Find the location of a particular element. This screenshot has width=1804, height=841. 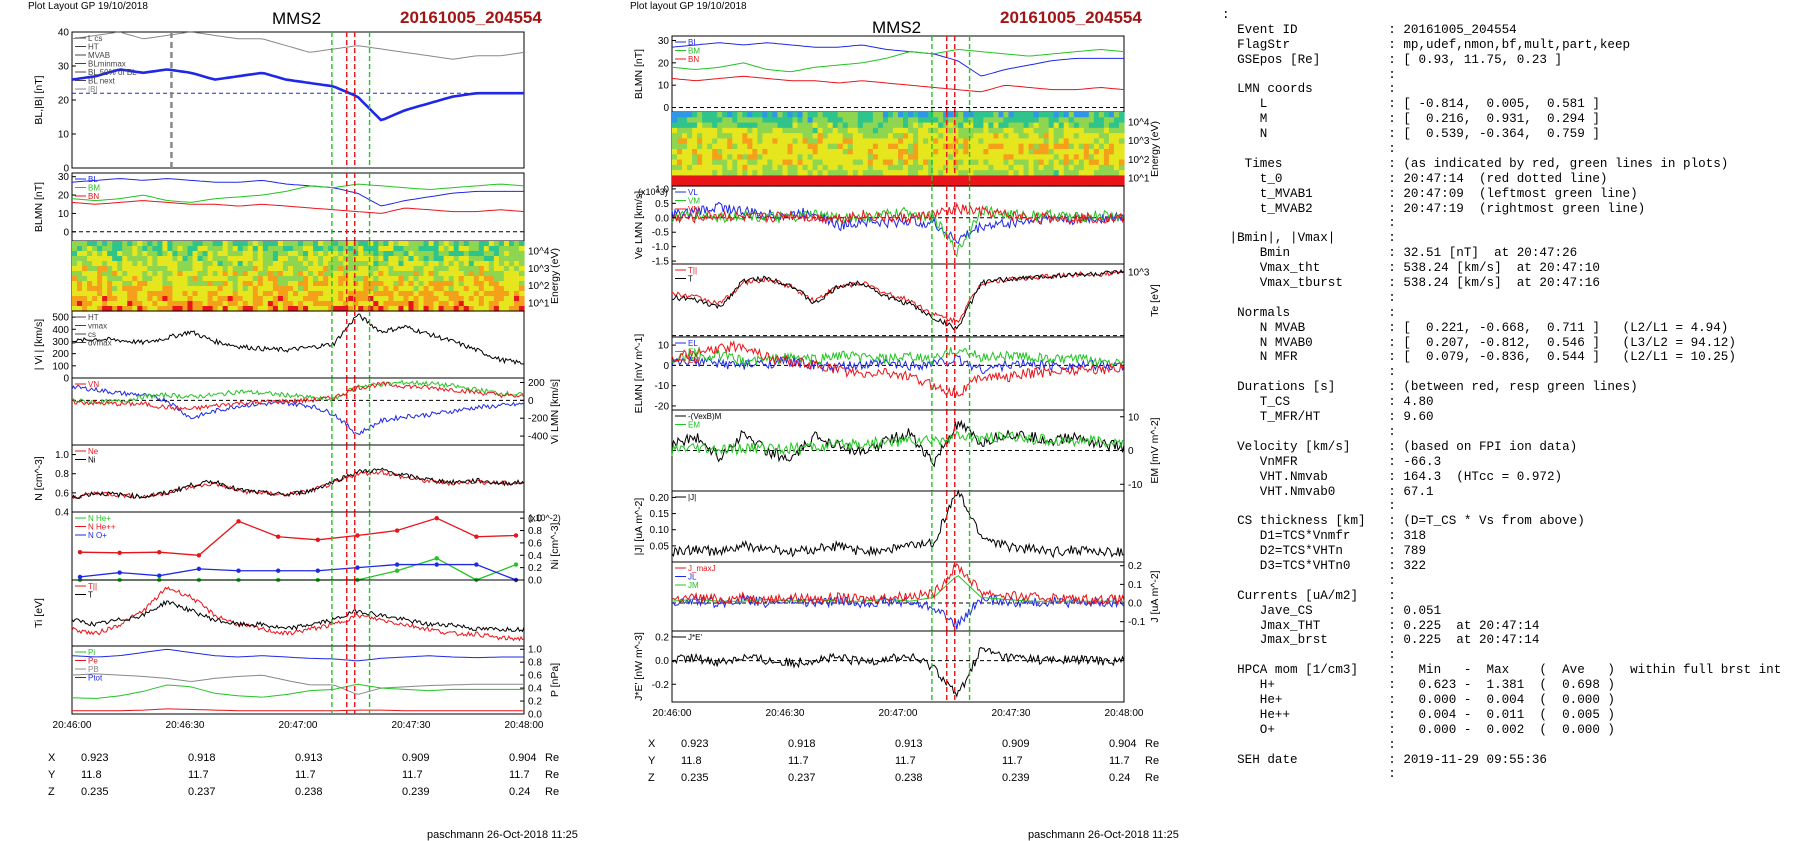

y-tick-label: 0 is located at coordinates (666, 108).